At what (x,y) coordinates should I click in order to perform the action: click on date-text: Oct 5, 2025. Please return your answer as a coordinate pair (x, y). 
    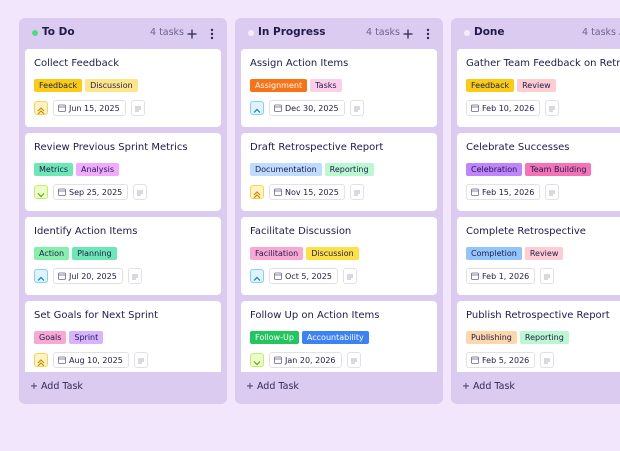
    Looking at the image, I should click on (308, 276).